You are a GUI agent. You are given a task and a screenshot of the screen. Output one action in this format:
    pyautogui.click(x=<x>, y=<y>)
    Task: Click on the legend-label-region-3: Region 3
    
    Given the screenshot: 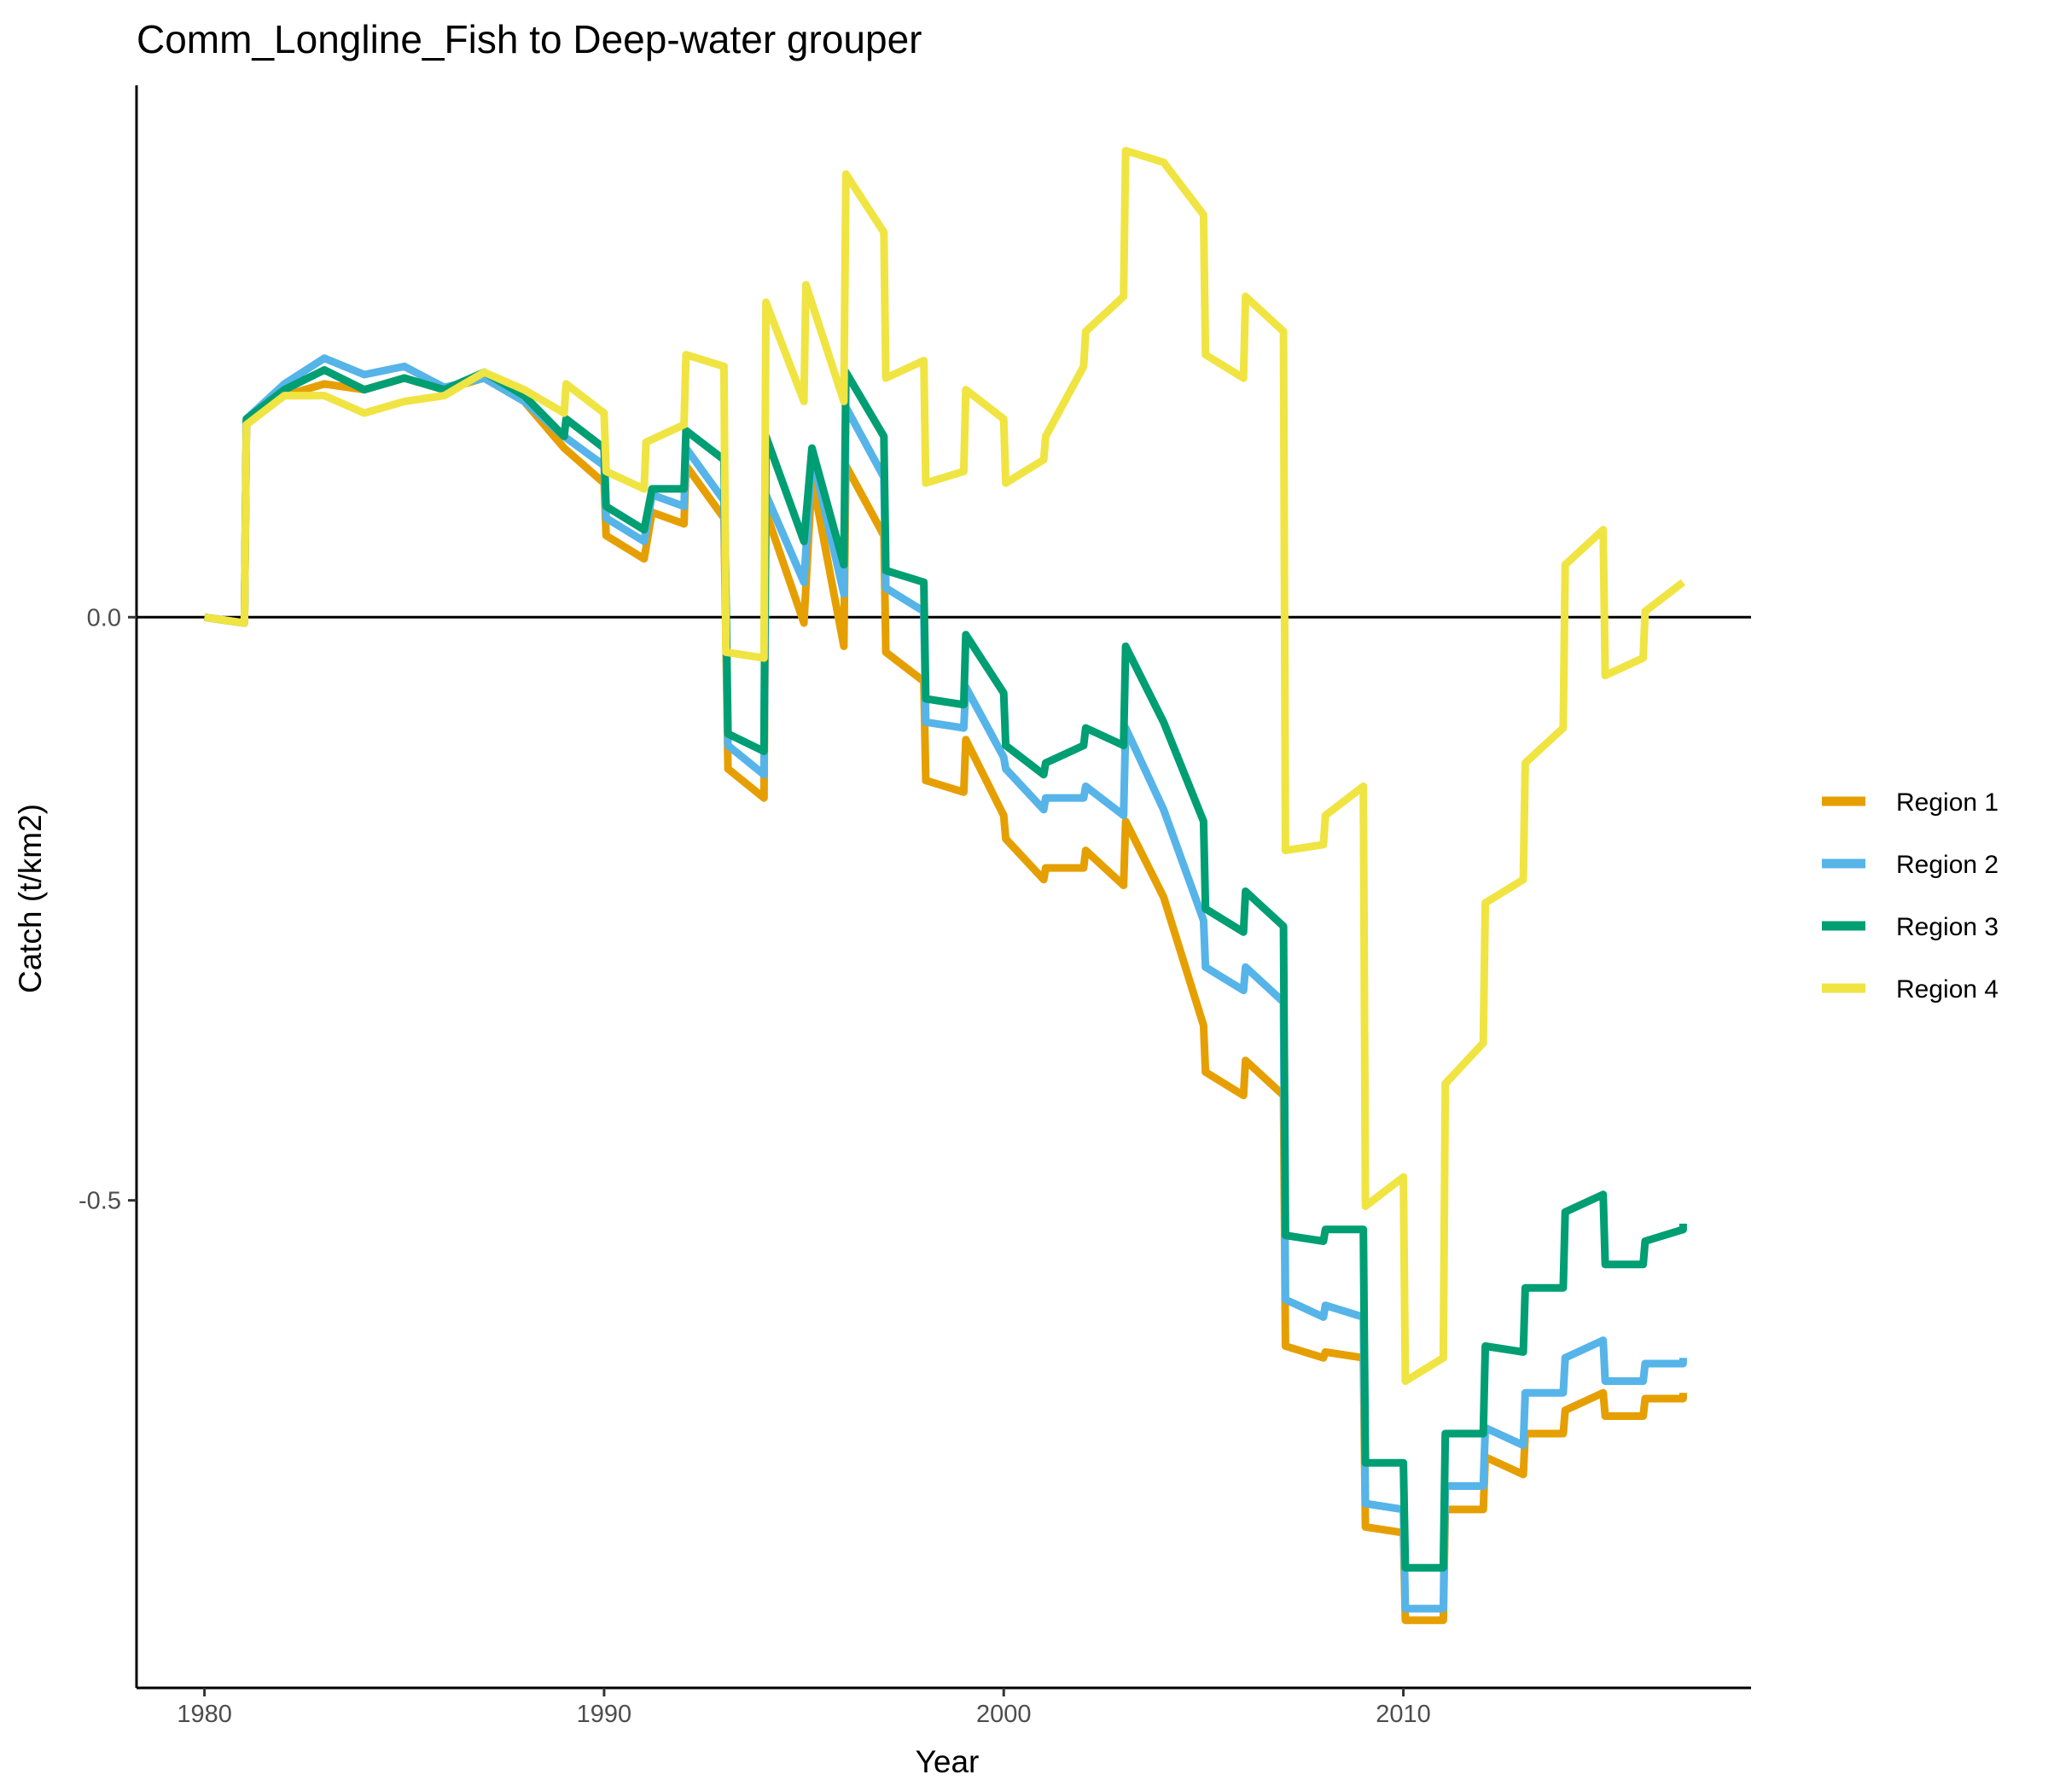 What is the action you would take?
    pyautogui.click(x=1948, y=927)
    